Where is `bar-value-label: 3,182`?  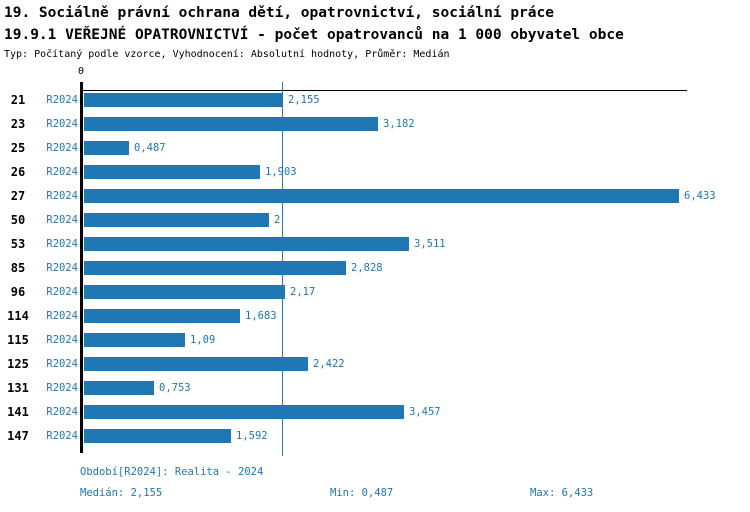
bar-value-label: 3,182 is located at coordinates (399, 124).